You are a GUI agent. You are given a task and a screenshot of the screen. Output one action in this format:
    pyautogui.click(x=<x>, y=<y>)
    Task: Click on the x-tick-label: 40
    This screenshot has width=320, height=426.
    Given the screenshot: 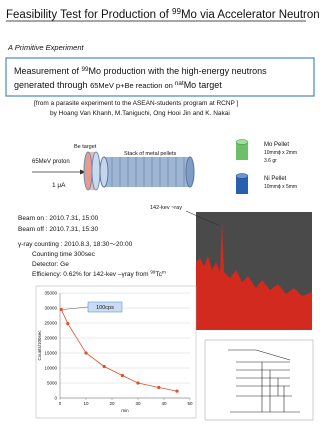 What is the action you would take?
    pyautogui.click(x=164, y=403)
    